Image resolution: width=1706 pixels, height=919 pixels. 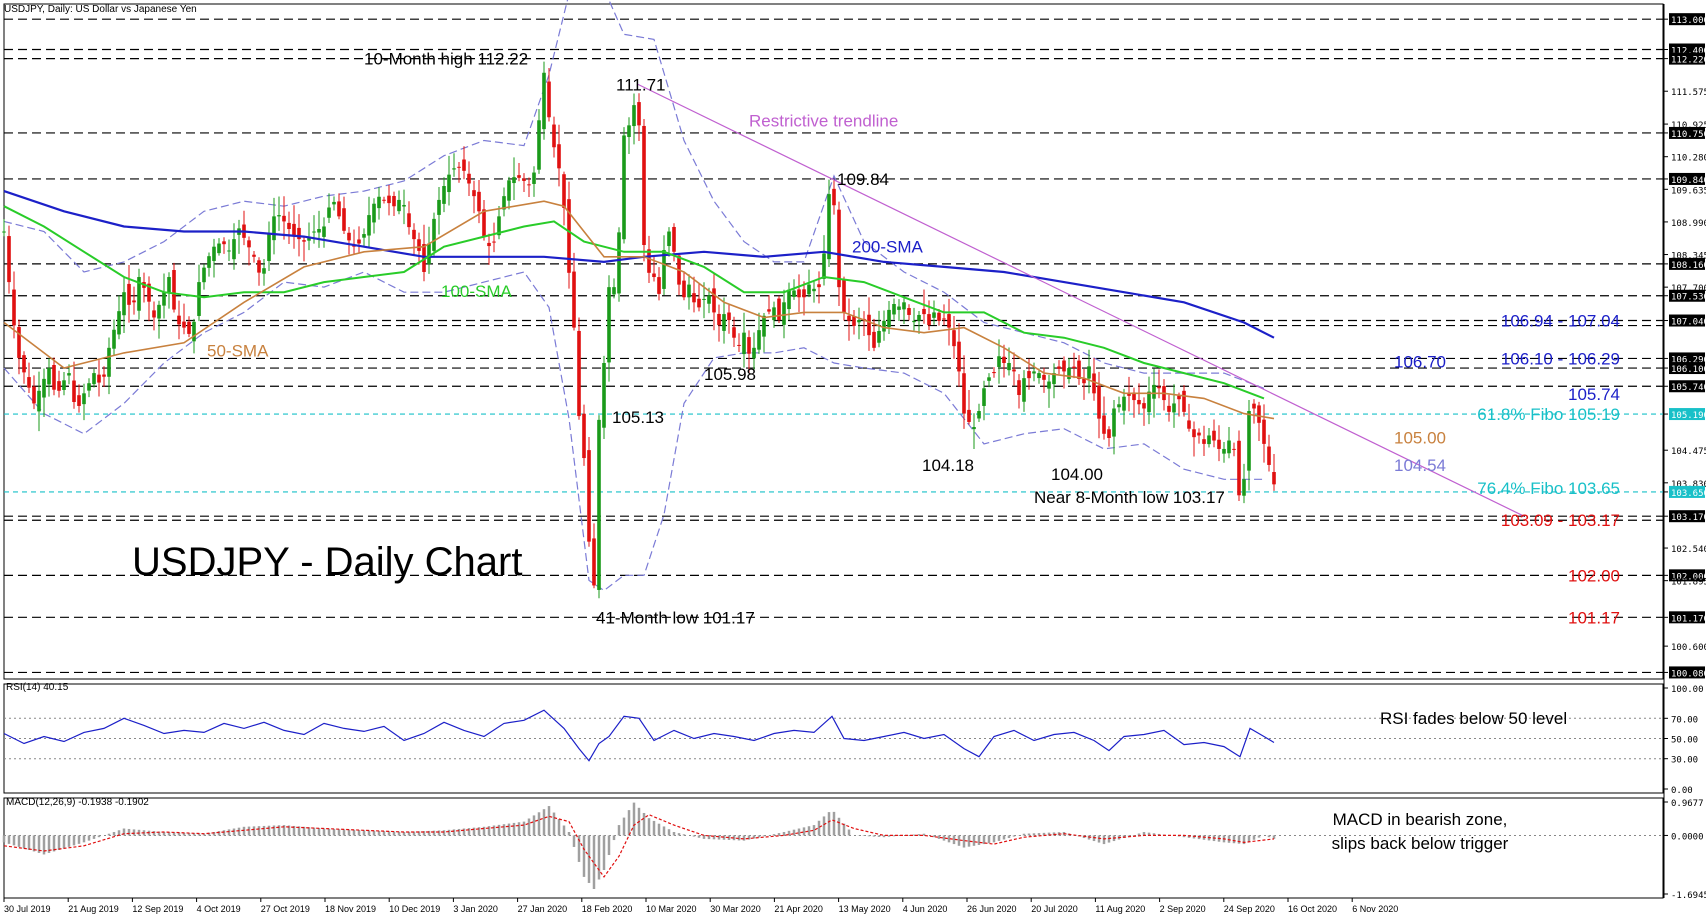 What do you see at coordinates (1375, 909) in the screenshot?
I see `date-label: 6 Nov 2020` at bounding box center [1375, 909].